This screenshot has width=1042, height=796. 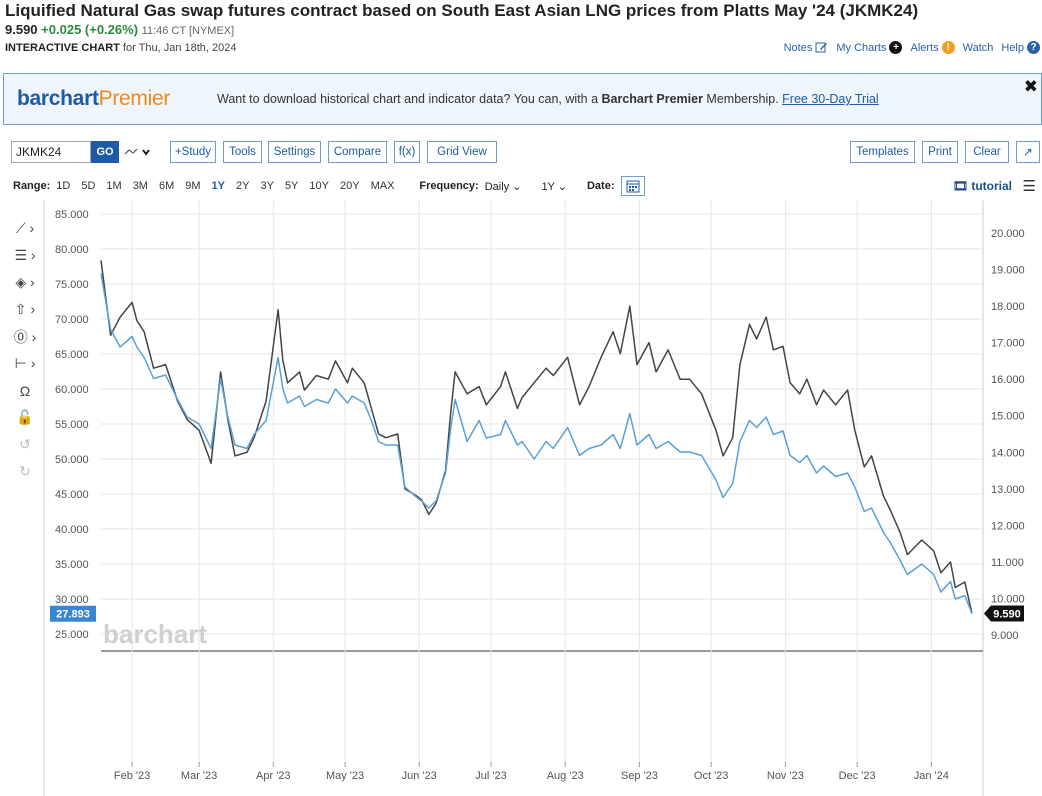 What do you see at coordinates (193, 186) in the screenshot?
I see `range-option-9m: 9M` at bounding box center [193, 186].